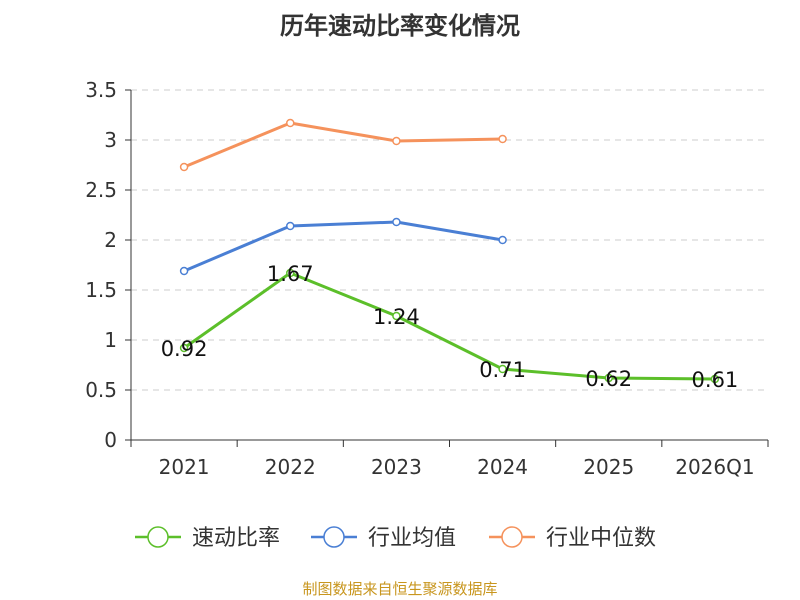 Image resolution: width=800 pixels, height=600 pixels. What do you see at coordinates (400, 26) in the screenshot?
I see `chart-title: 历年速动比率变化情况` at bounding box center [400, 26].